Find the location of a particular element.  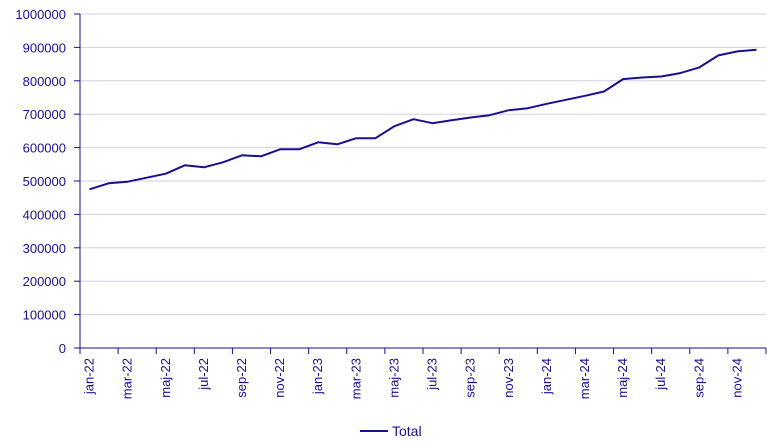

x-tick-label: jan-23 is located at coordinates (317, 376).